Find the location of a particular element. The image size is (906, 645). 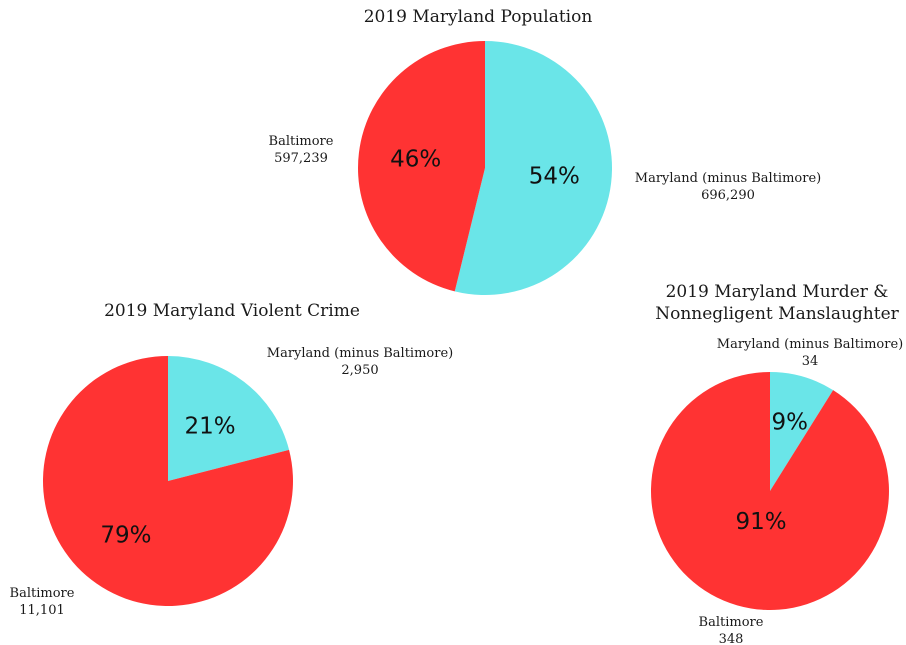

violent-crime-slice-baltimore is located at coordinates (167, 481).